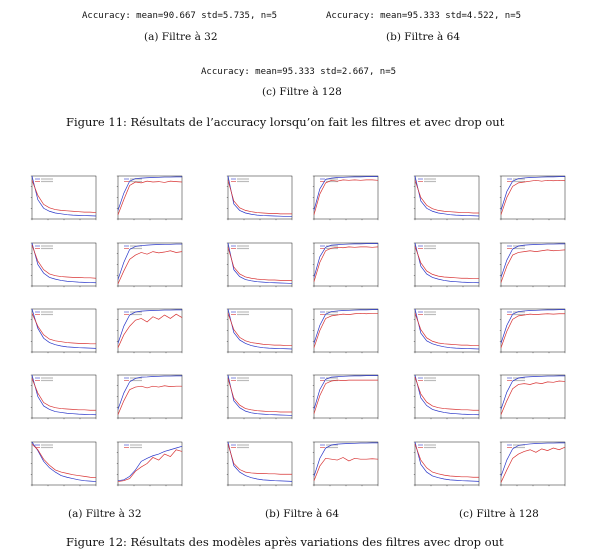  Describe the element at coordinates (302, 92) in the screenshot. I see `figure11-subcaption-c: (c) Filtre à 128` at that location.